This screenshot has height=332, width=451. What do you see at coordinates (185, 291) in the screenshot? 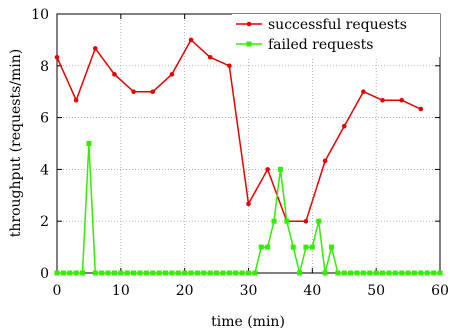
I see `x-tick-label: 20` at bounding box center [185, 291].